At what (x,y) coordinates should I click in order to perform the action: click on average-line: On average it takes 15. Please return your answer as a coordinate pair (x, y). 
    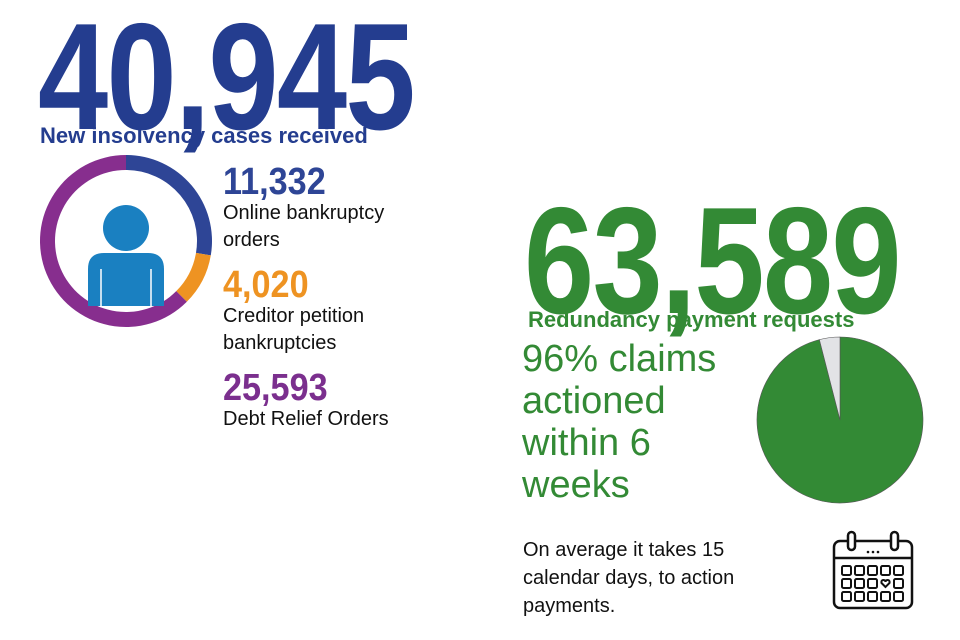
    Looking at the image, I should click on (624, 550).